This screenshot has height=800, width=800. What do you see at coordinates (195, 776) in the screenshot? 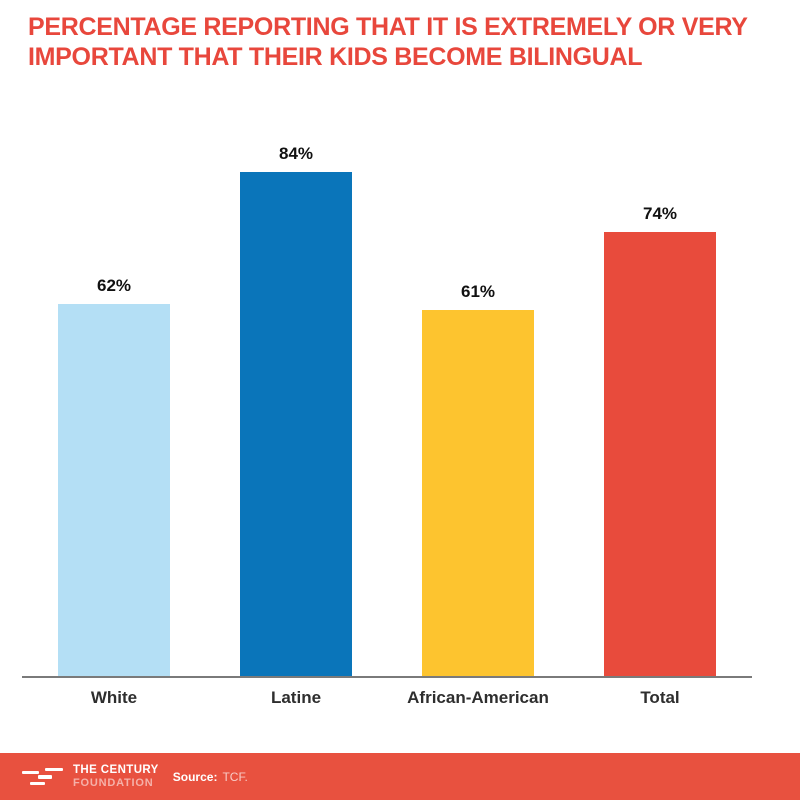
I see `source-label: Source:` at bounding box center [195, 776].